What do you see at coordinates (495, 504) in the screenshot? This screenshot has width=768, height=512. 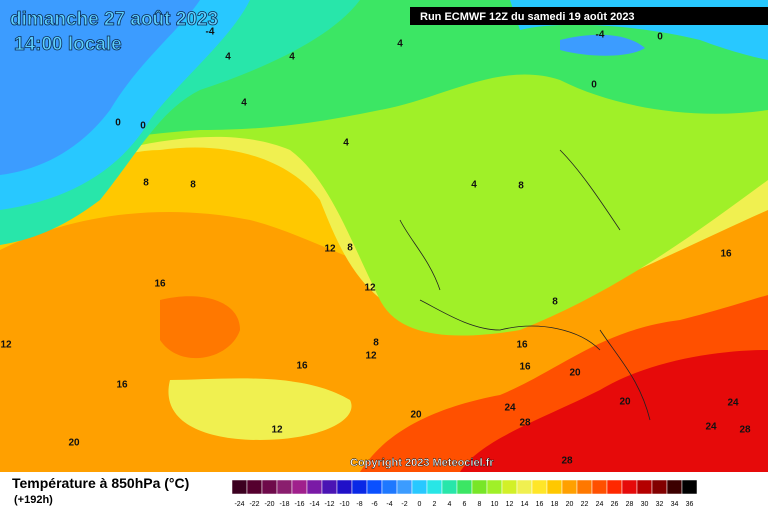 I see `colorbar-label: 10` at bounding box center [495, 504].